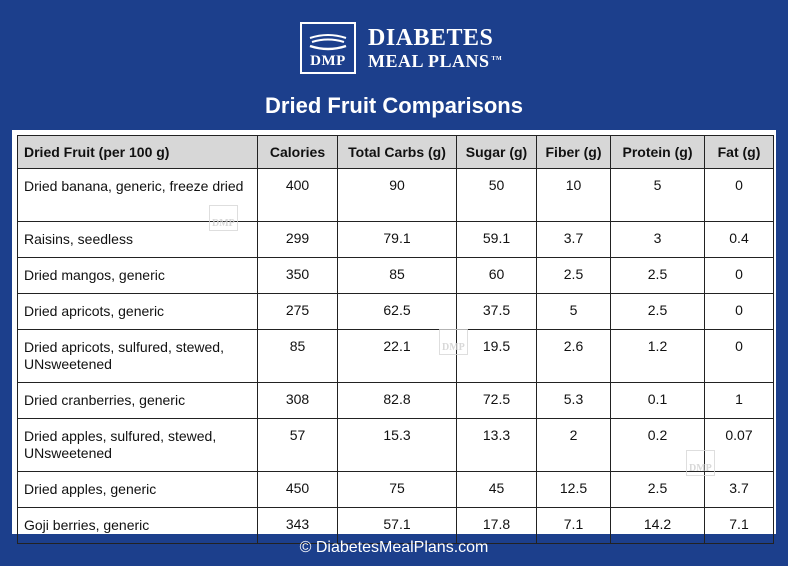 This screenshot has width=788, height=566. What do you see at coordinates (297, 445) in the screenshot?
I see `calories-cell: 57` at bounding box center [297, 445].